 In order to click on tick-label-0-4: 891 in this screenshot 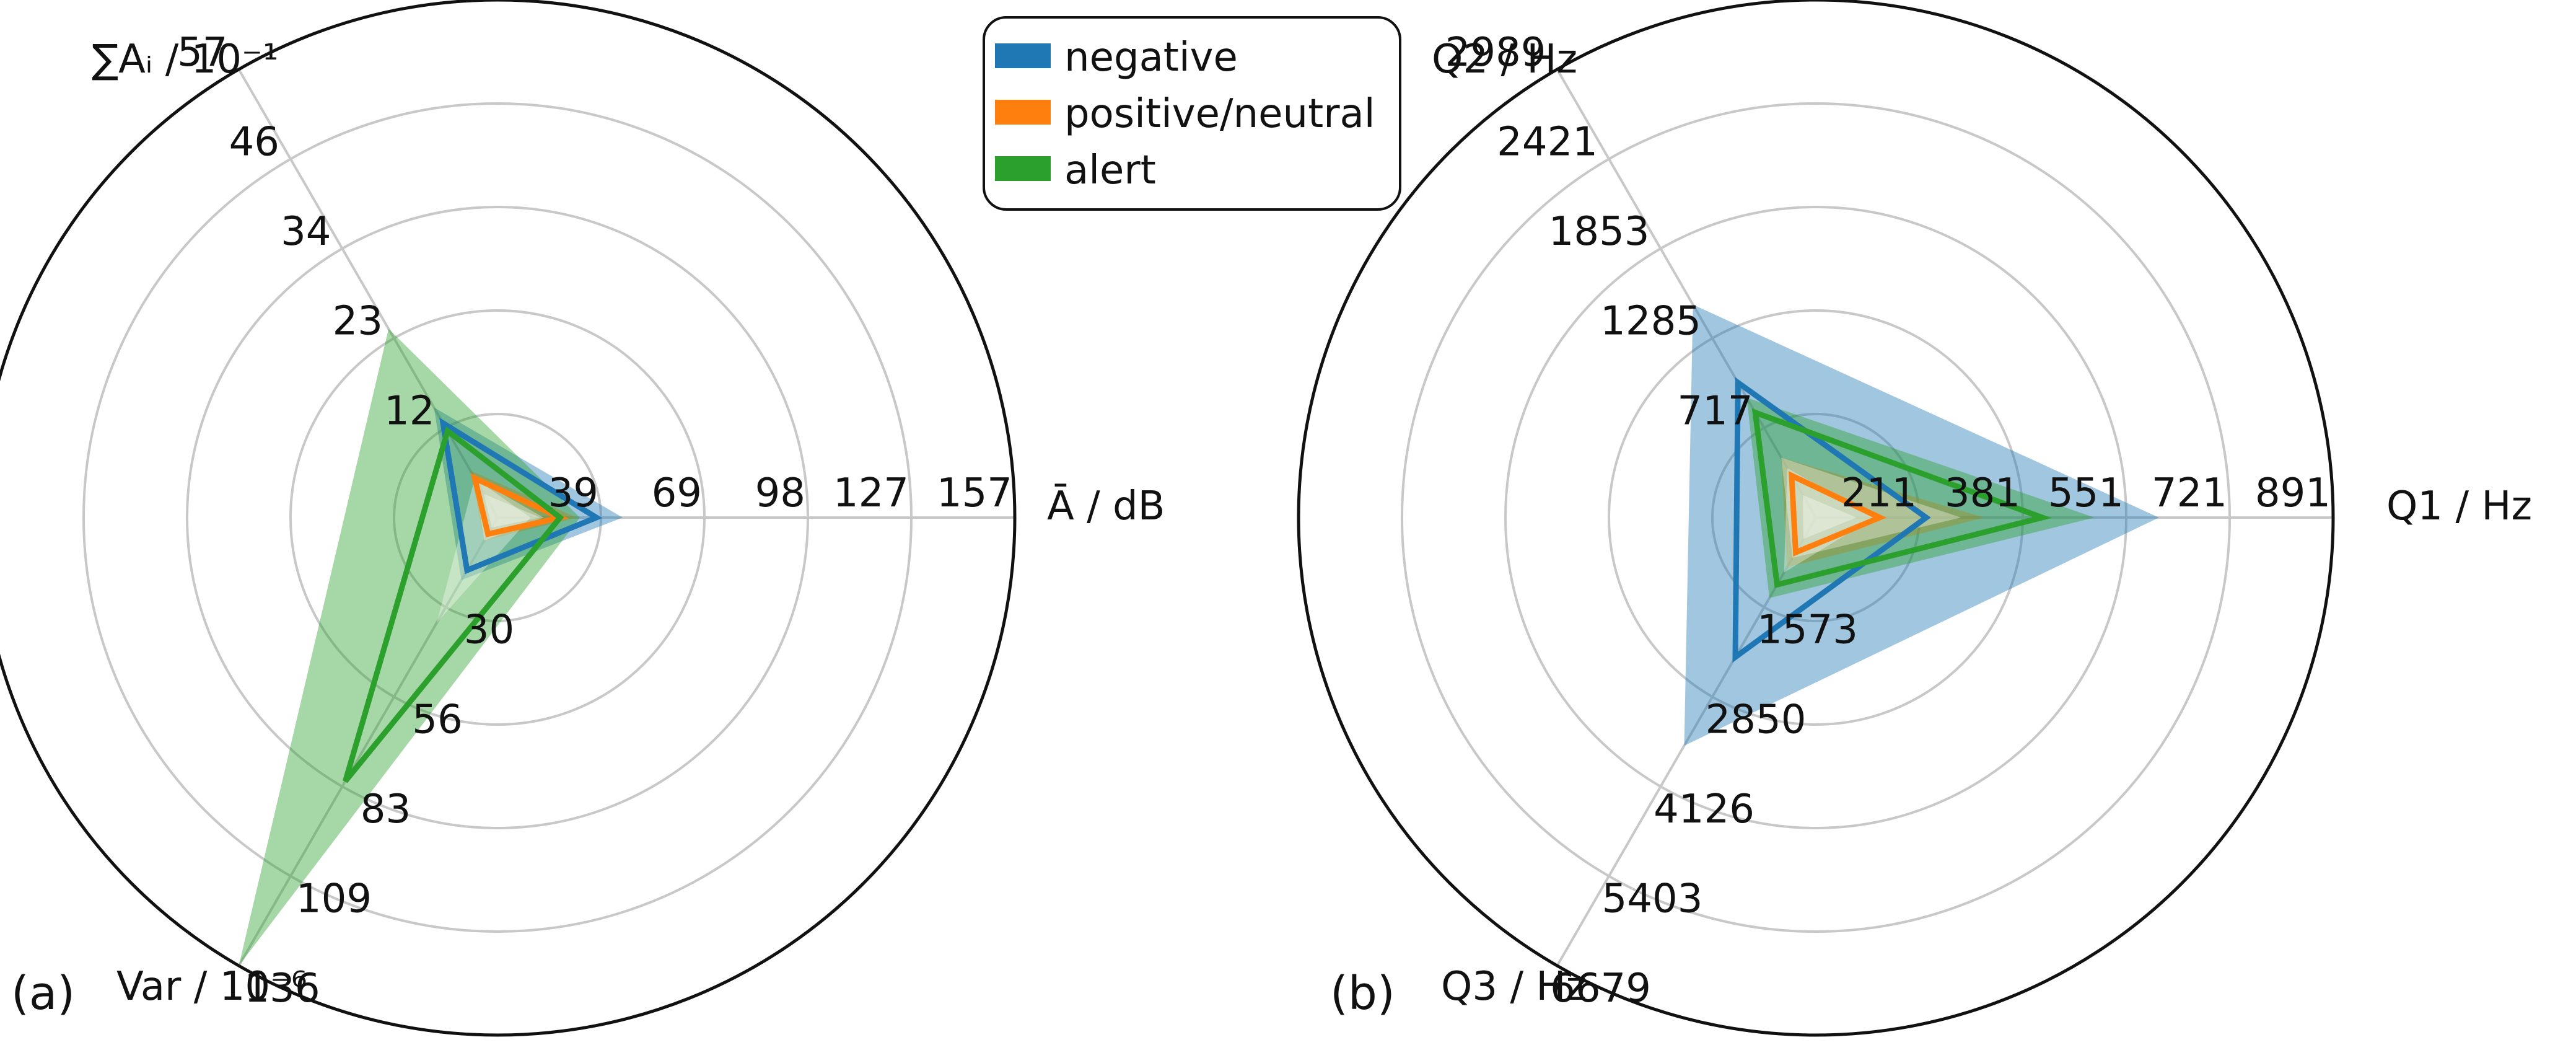, I will do `click(2293, 493)`.